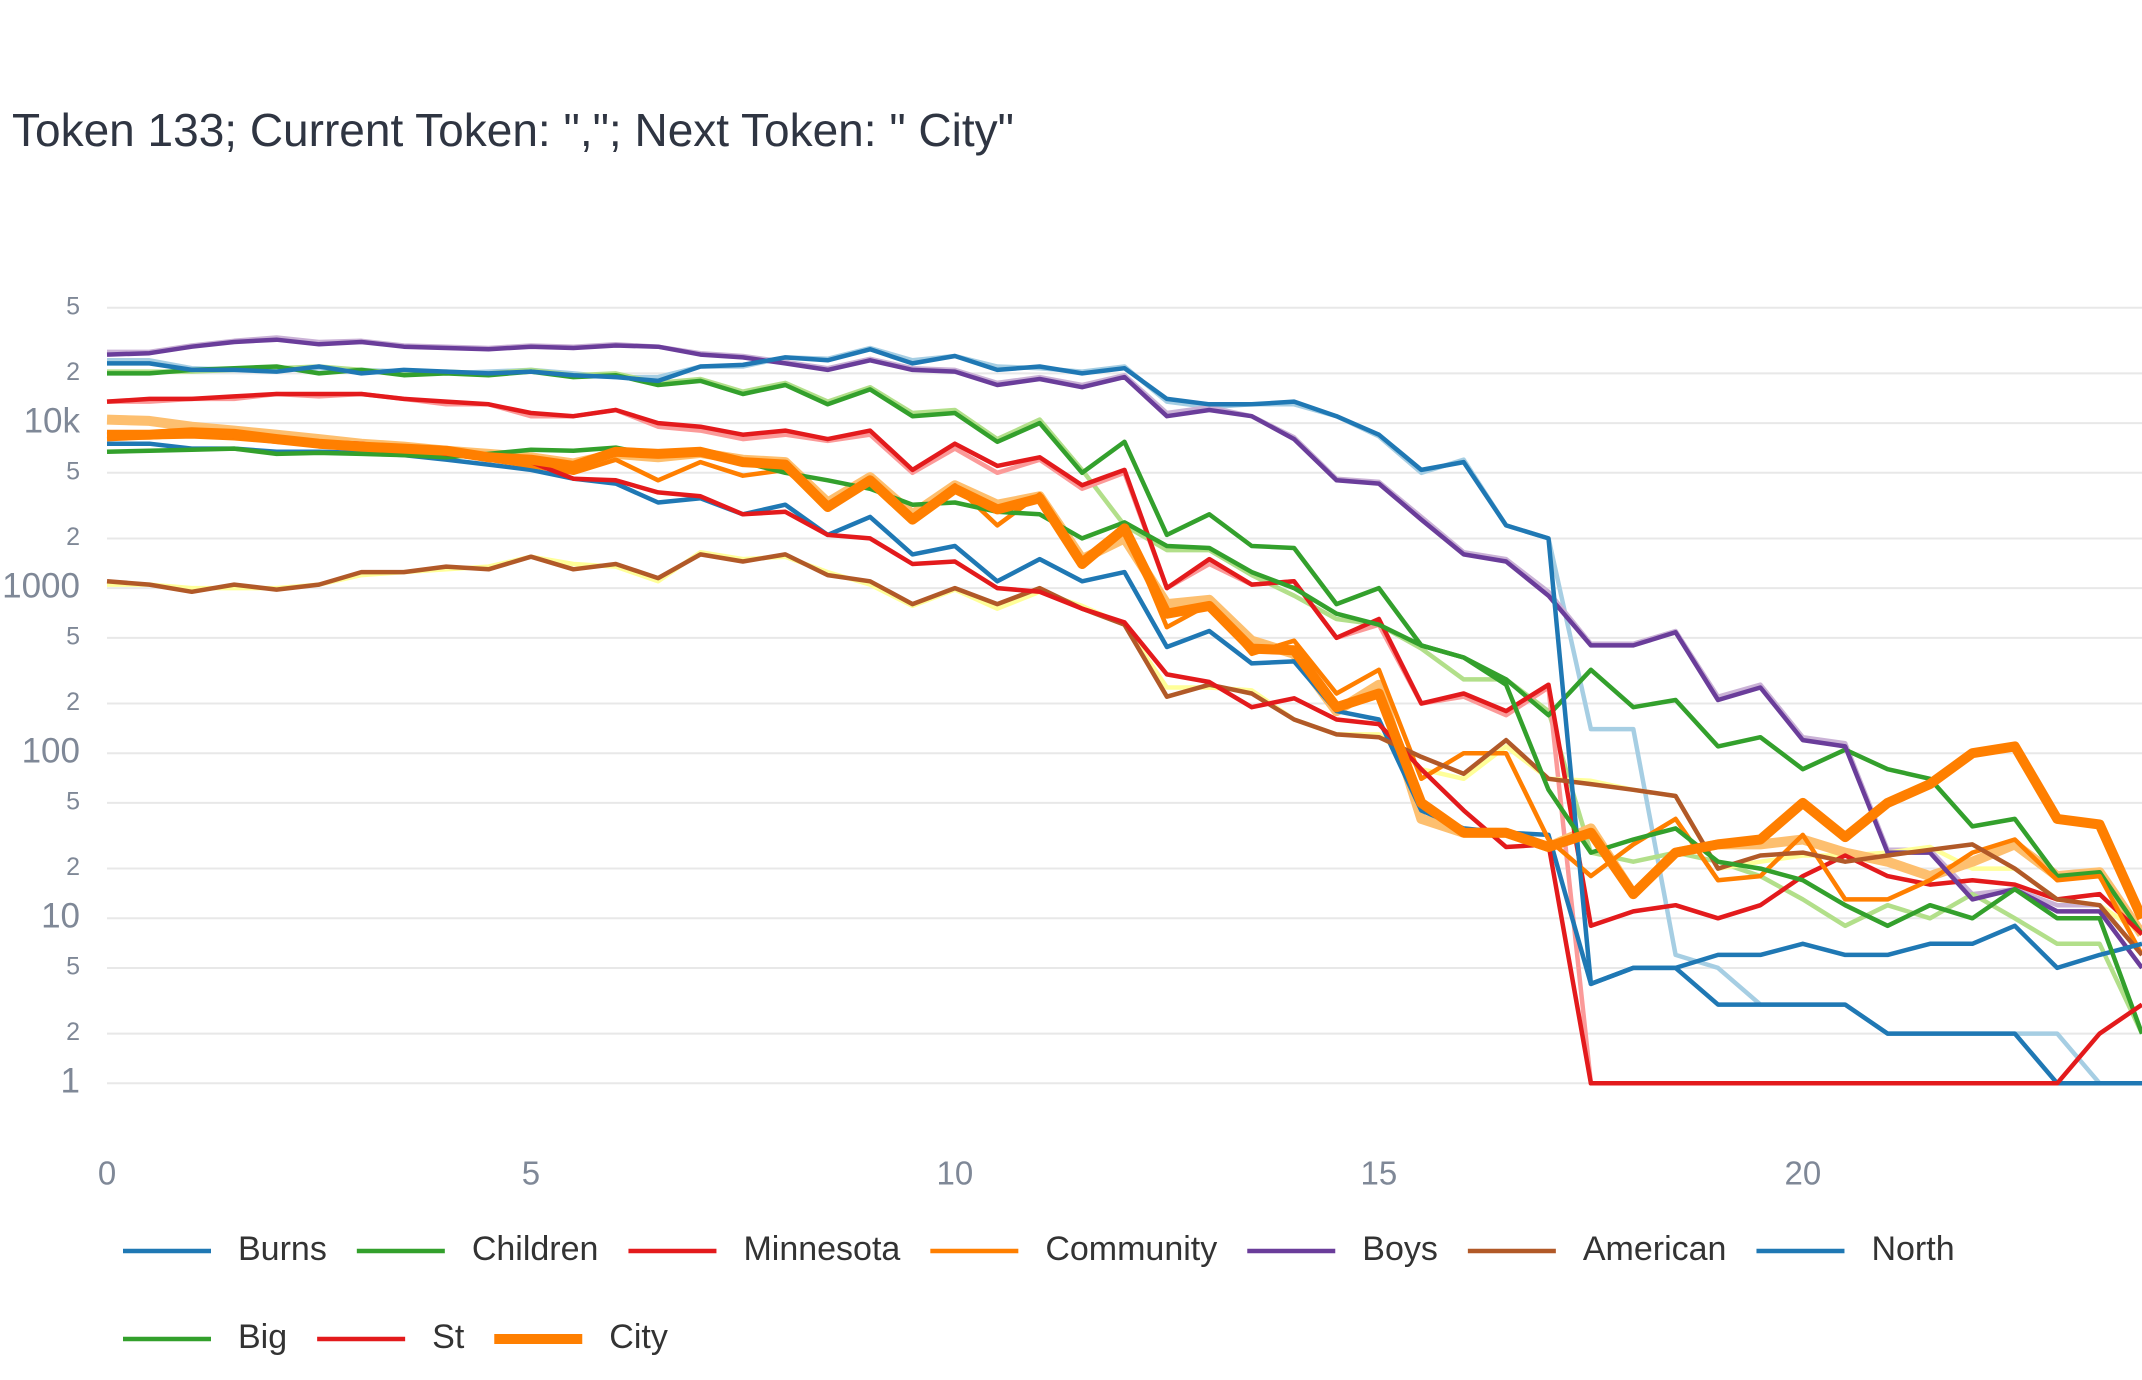  What do you see at coordinates (821, 1249) in the screenshot?
I see `legend-label: Minnesota` at bounding box center [821, 1249].